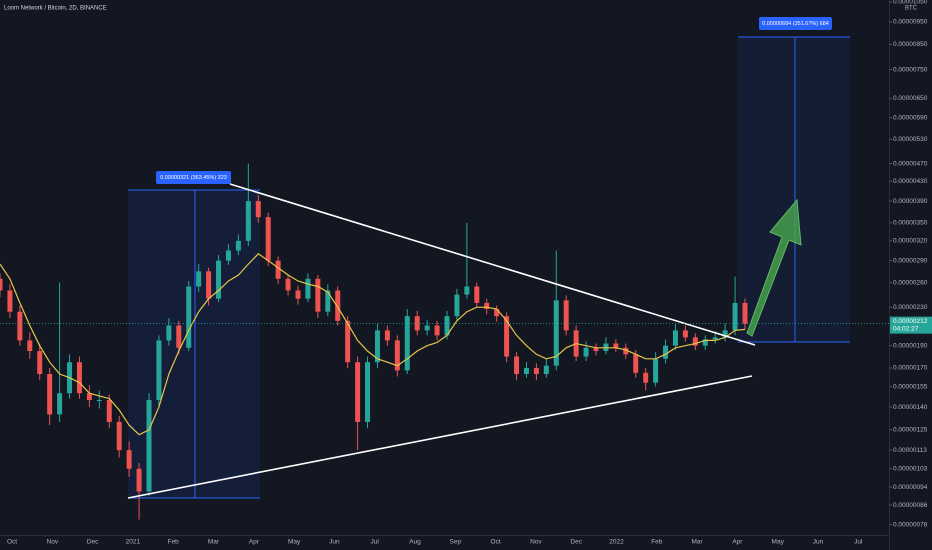  I want to click on y-tick-label: 0.00000078, so click(910, 524).